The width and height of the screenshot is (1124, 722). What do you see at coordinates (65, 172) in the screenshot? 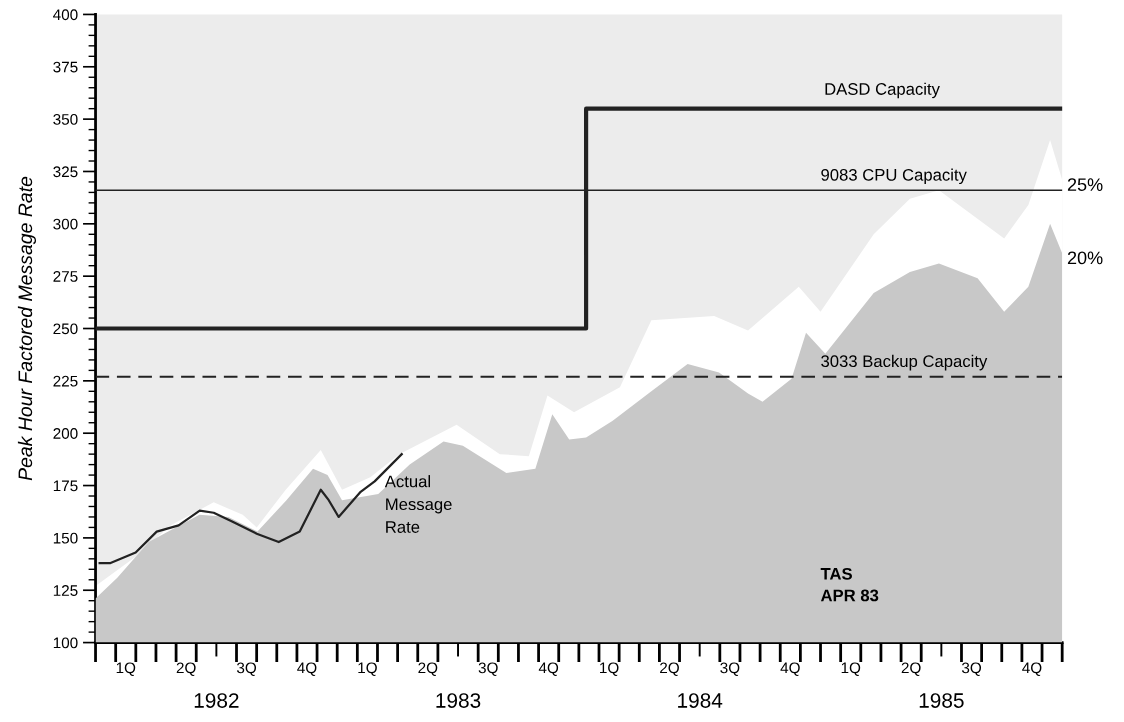
I see `y-tick-label: 325` at bounding box center [65, 172].